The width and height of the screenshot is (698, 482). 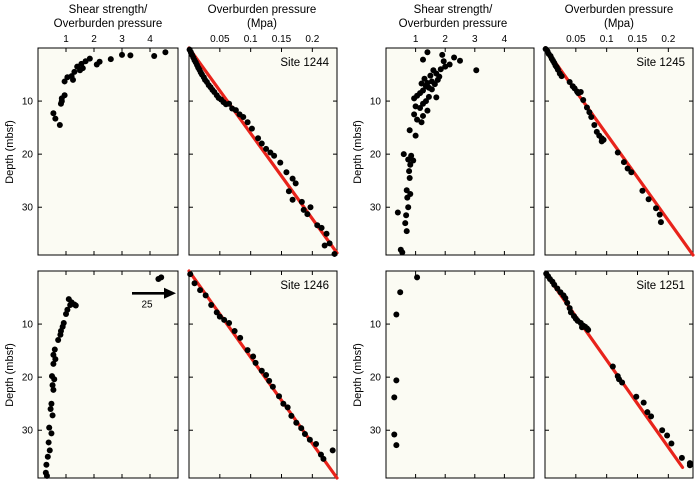 I want to click on x-tick-label: 0.15, so click(x=282, y=39).